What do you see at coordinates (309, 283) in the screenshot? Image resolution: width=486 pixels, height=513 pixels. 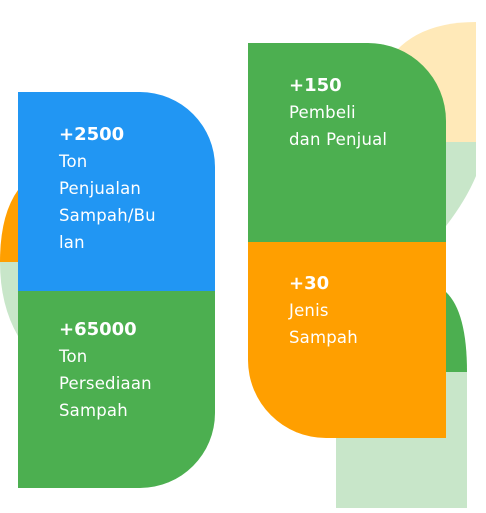 I see `stat-value-types: +30` at bounding box center [309, 283].